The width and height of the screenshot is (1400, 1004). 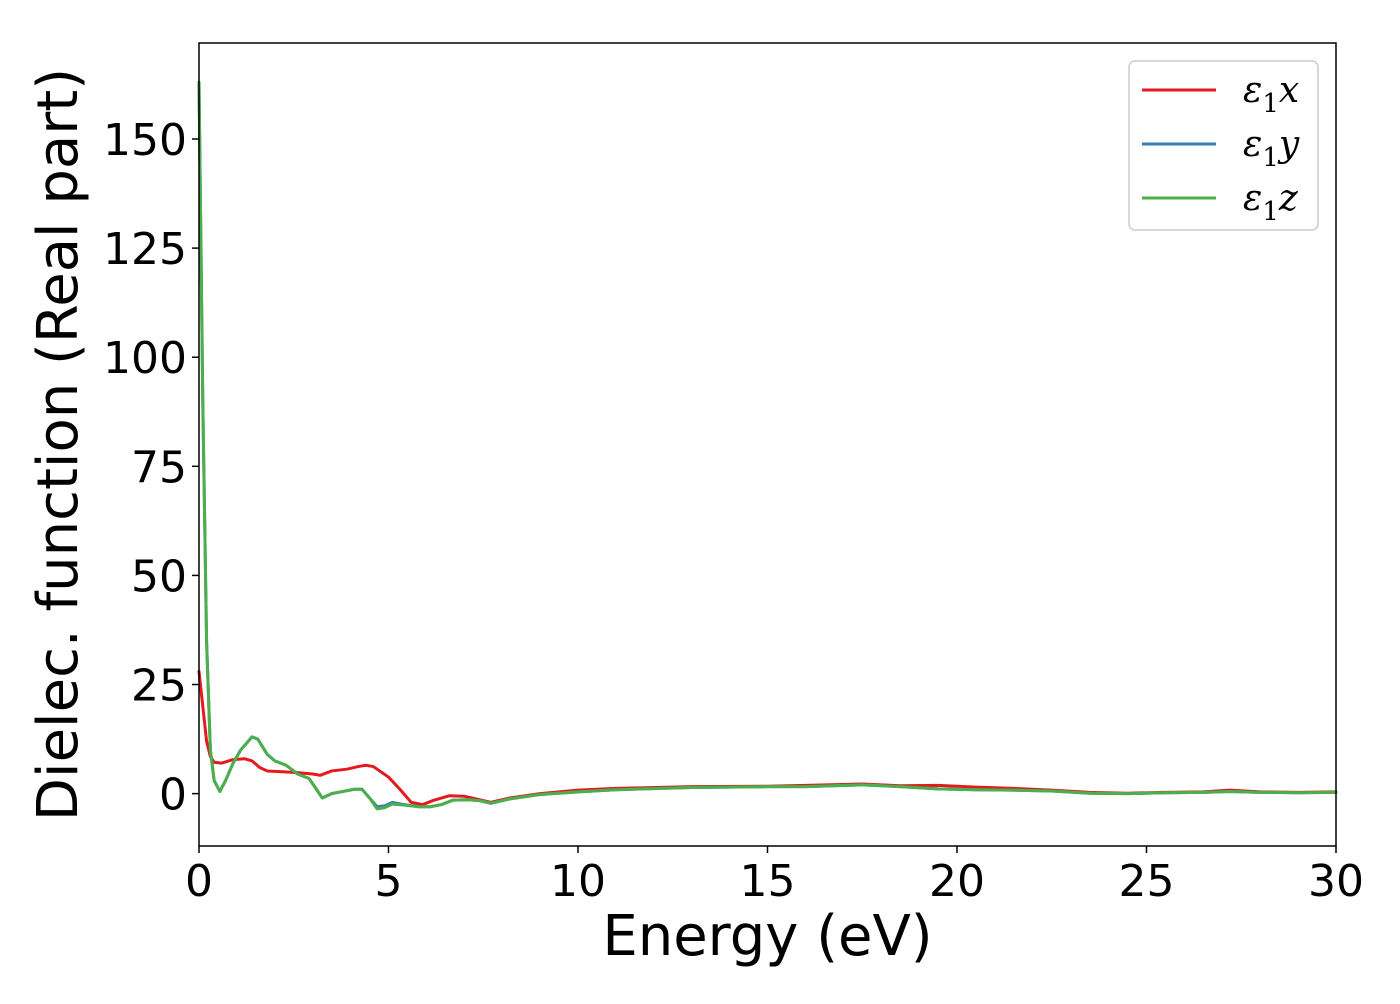 What do you see at coordinates (1336, 881) in the screenshot?
I see `x-tick-label: 30` at bounding box center [1336, 881].